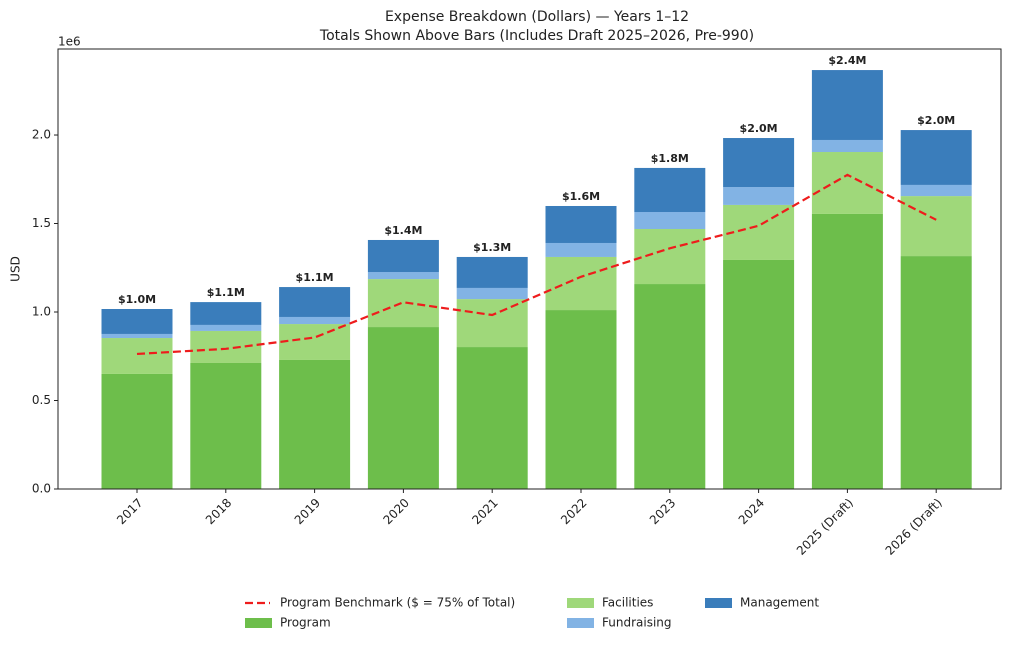  What do you see at coordinates (581, 196) in the screenshot?
I see `total-label: $1.6M` at bounding box center [581, 196].